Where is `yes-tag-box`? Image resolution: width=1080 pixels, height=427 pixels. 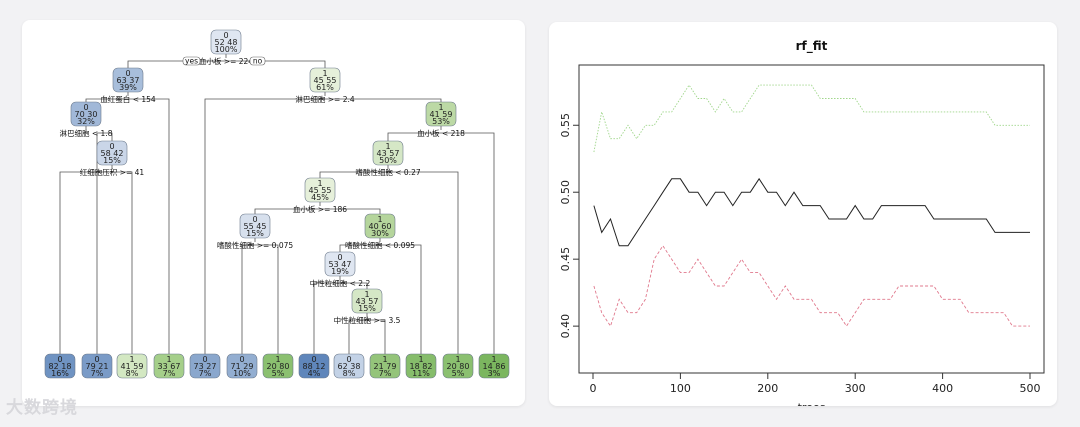
yes-tag-box is located at coordinates (191, 61).